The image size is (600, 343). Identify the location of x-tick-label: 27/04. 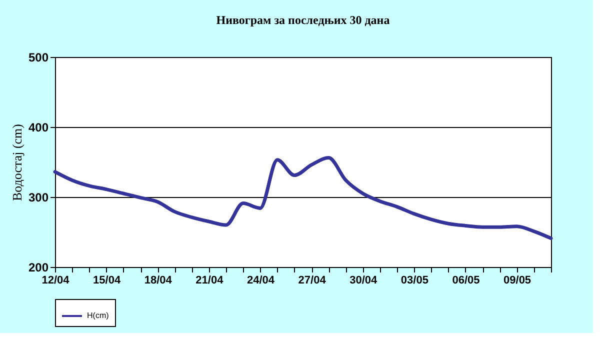
(312, 280).